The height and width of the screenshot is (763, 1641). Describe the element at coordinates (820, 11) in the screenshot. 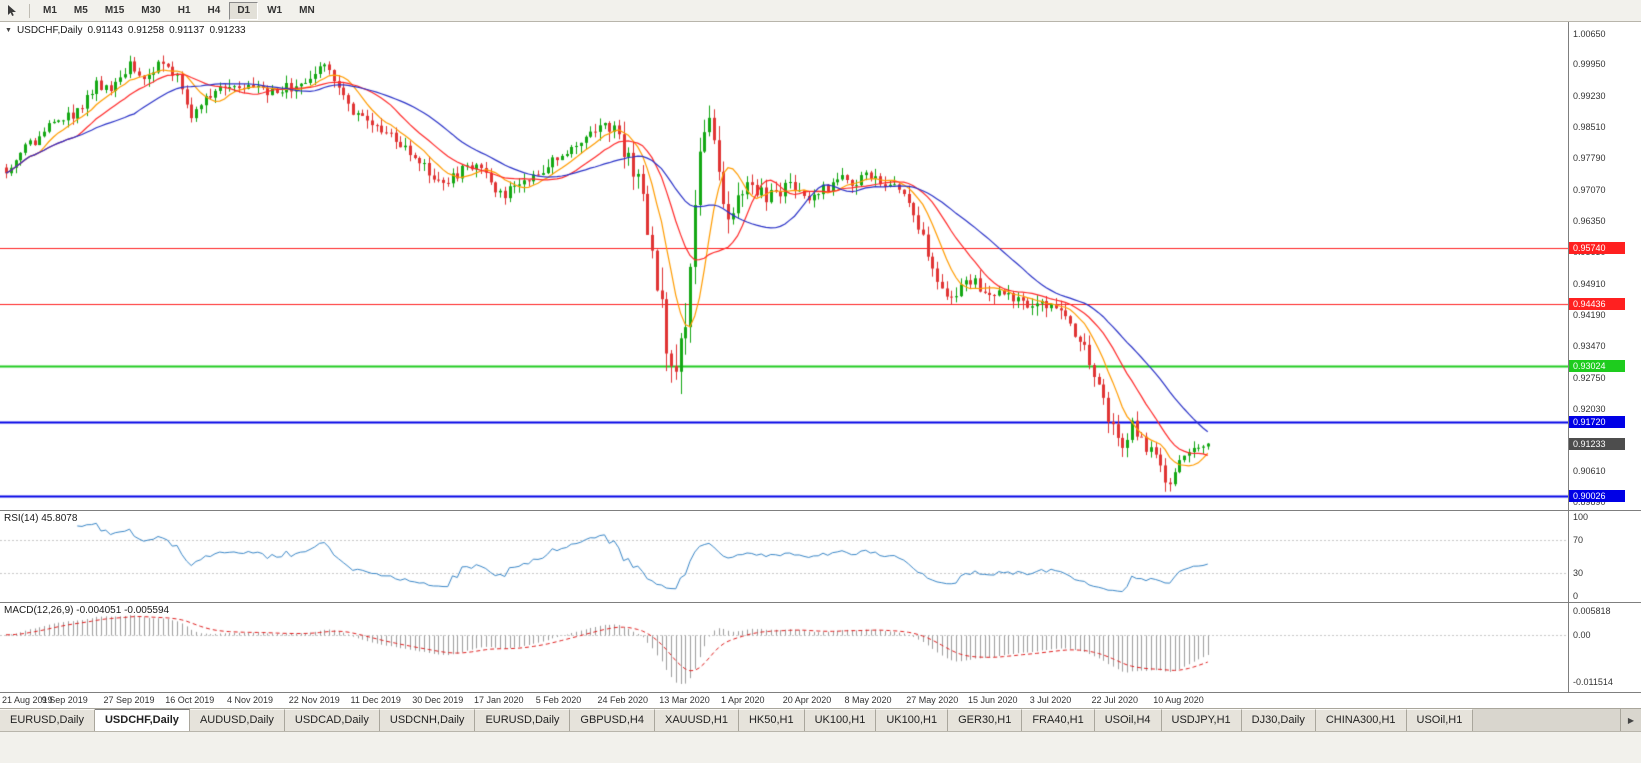

I see `timeframe-toolbar: M1 M5 M15 M30 H1 H4 D1 W1 MN` at that location.